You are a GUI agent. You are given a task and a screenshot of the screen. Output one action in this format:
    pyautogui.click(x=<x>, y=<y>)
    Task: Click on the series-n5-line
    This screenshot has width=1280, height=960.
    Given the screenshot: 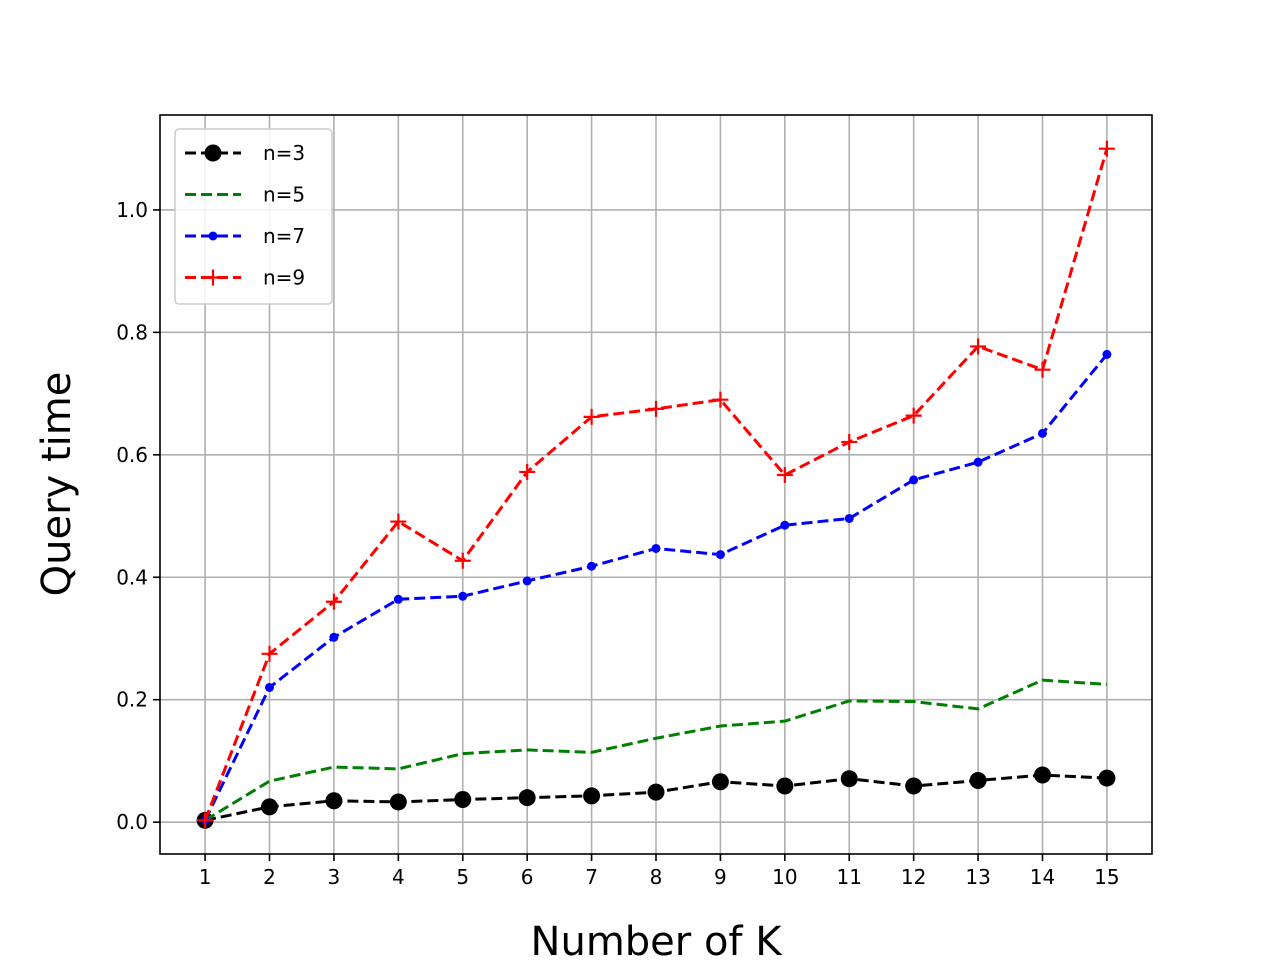 What is the action you would take?
    pyautogui.click(x=656, y=750)
    